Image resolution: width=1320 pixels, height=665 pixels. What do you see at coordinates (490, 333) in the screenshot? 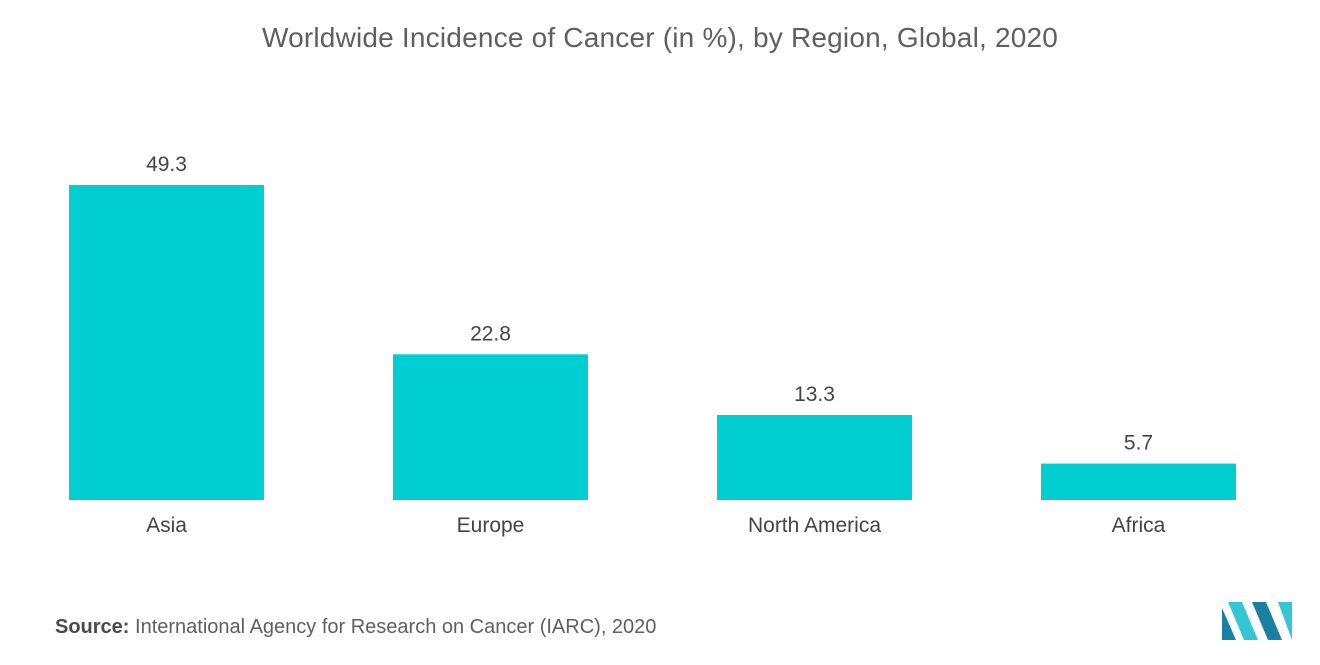
I see `bar-value-label: 22.8` at bounding box center [490, 333].